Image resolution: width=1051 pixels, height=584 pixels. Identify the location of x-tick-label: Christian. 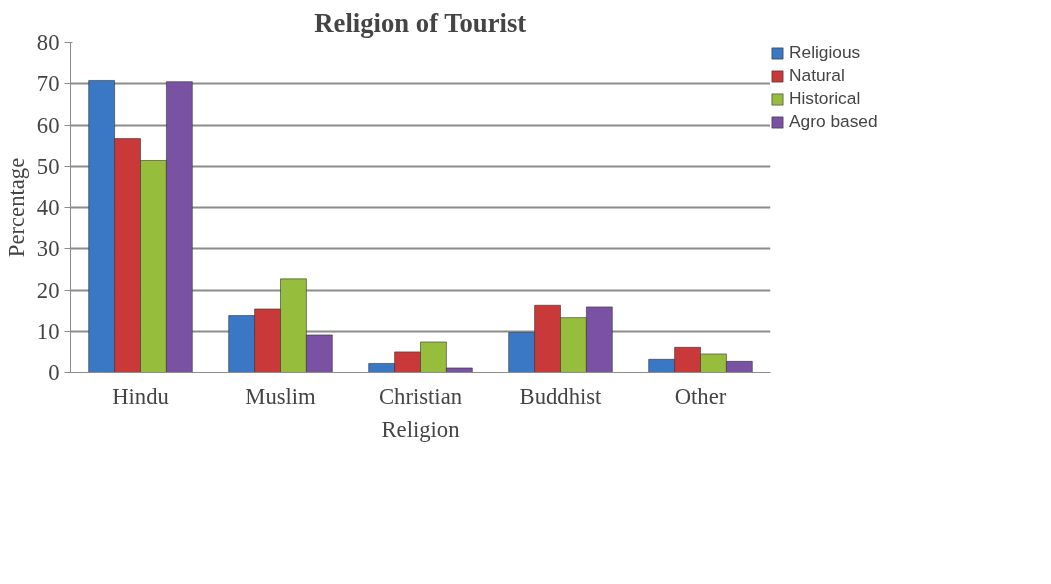
(420, 396).